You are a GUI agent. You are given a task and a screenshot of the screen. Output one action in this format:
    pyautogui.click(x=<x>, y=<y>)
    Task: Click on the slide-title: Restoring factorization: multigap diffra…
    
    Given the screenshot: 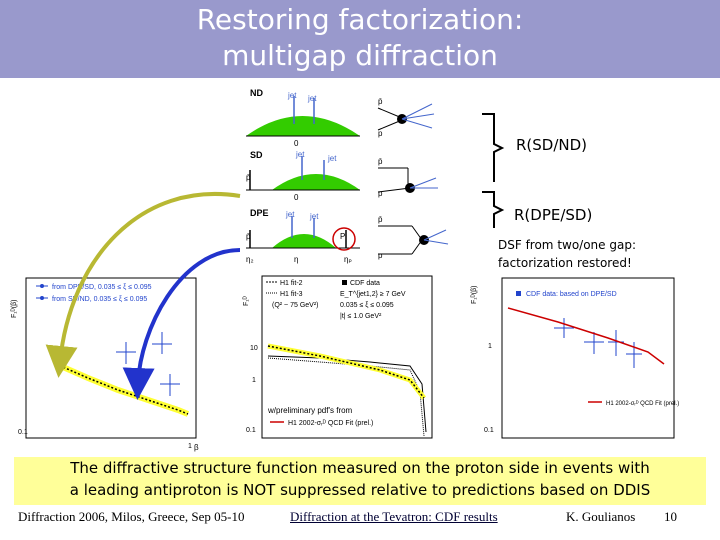 What is the action you would take?
    pyautogui.click(x=360, y=38)
    